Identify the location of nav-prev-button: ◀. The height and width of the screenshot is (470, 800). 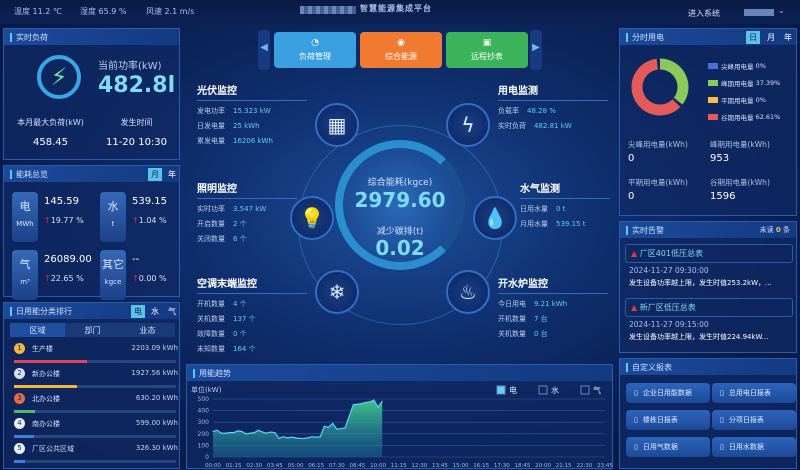
(264, 50).